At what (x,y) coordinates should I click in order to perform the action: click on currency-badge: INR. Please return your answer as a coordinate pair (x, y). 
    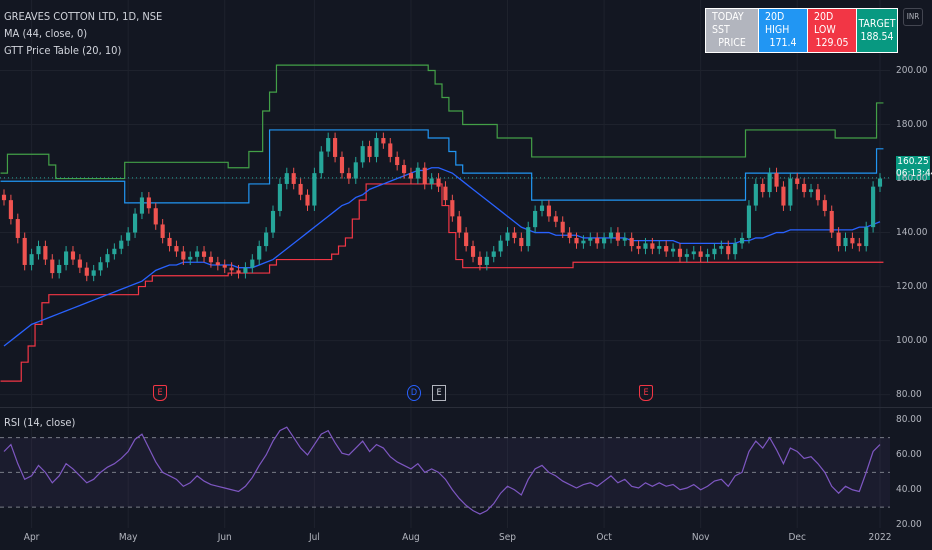
    Looking at the image, I should click on (913, 17).